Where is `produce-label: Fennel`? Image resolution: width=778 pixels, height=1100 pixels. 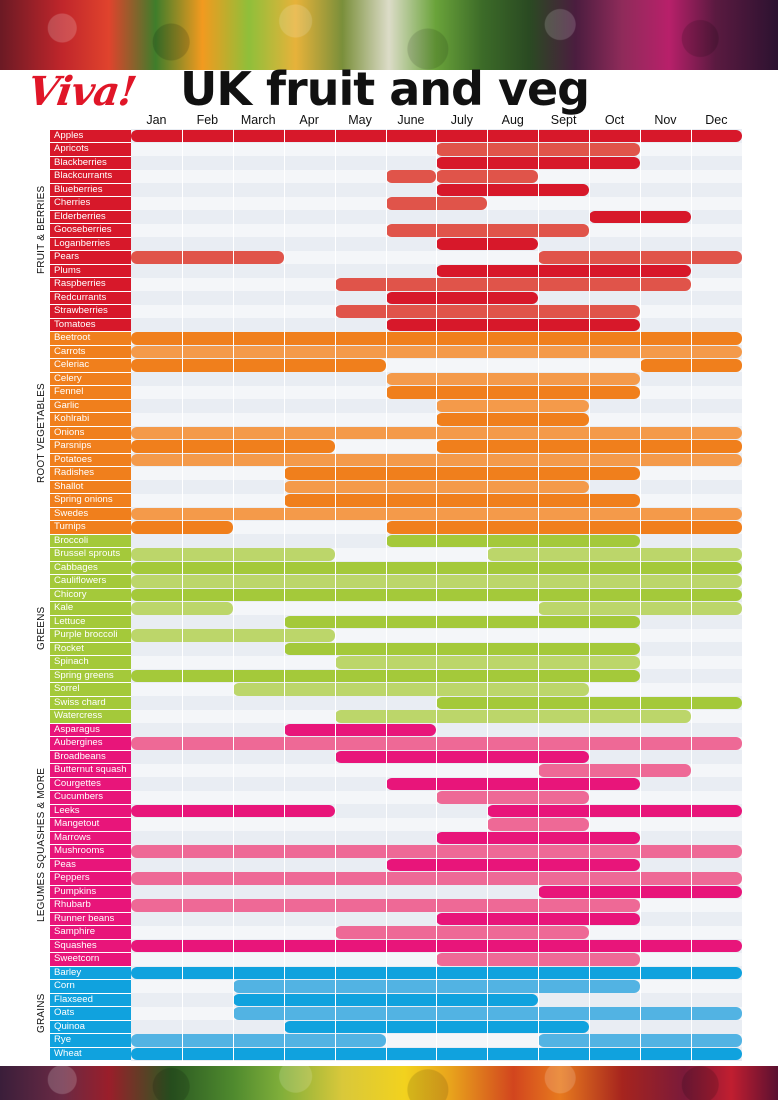 produce-label: Fennel is located at coordinates (90, 392).